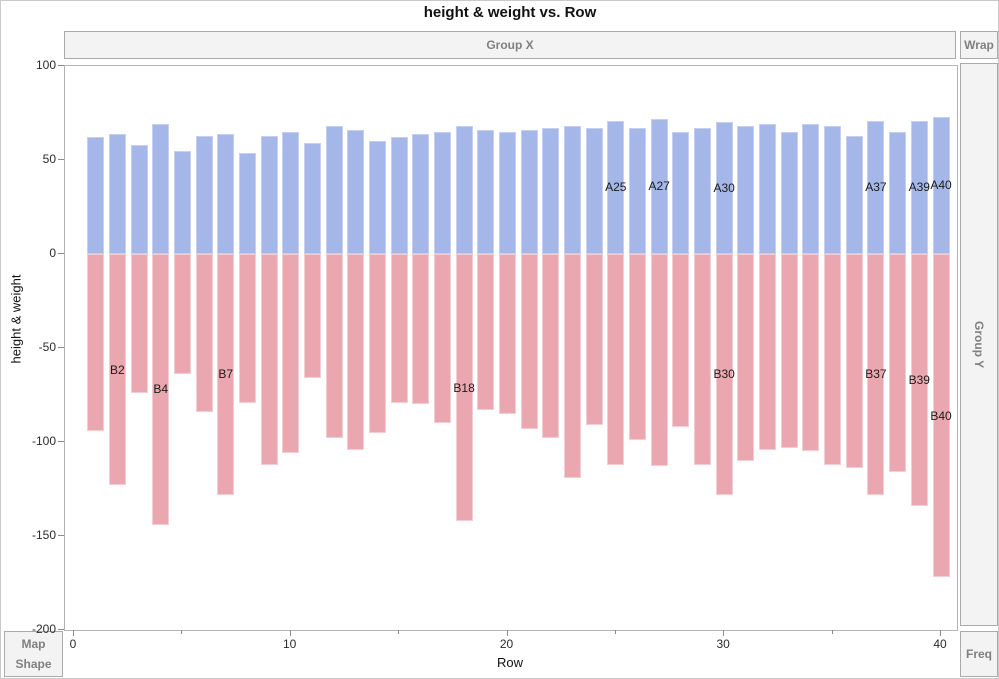 This screenshot has height=679, width=999. I want to click on drop-zone-map-label: Map, so click(33, 644).